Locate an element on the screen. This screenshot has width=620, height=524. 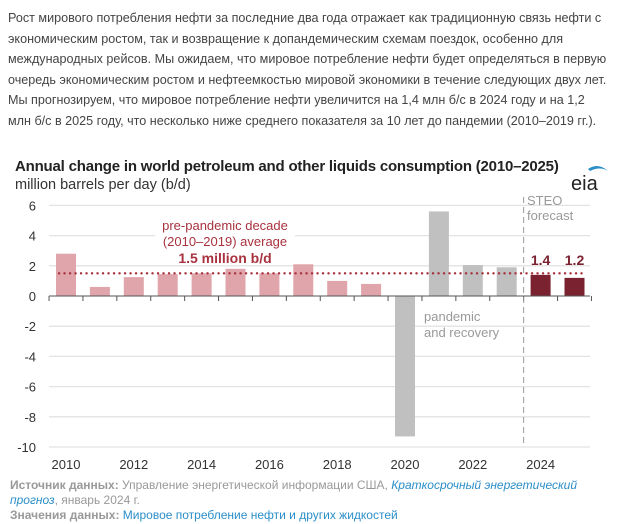
steo-link: Краткосрочный энергетический прогноз is located at coordinates (294, 492).